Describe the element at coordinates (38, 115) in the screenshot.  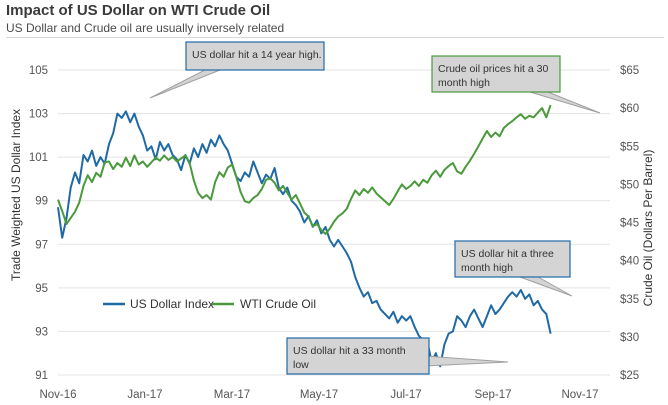
I see `y-left-tick-label: 103` at that location.